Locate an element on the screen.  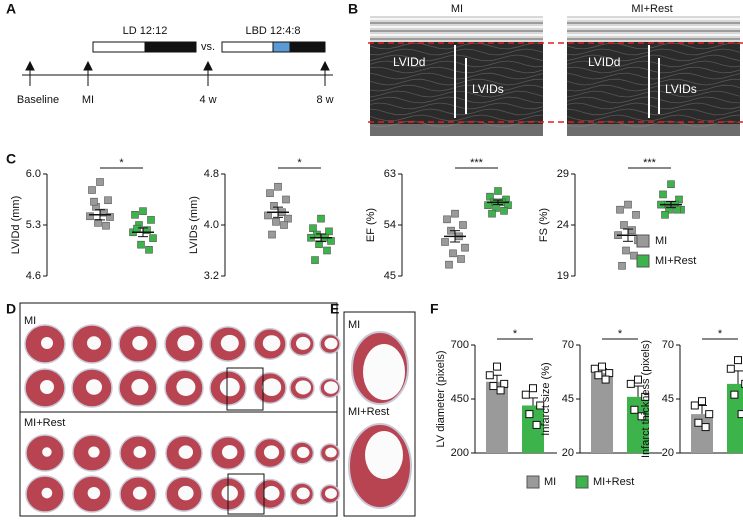
y-tick-label: 45 is located at coordinates (568, 399).